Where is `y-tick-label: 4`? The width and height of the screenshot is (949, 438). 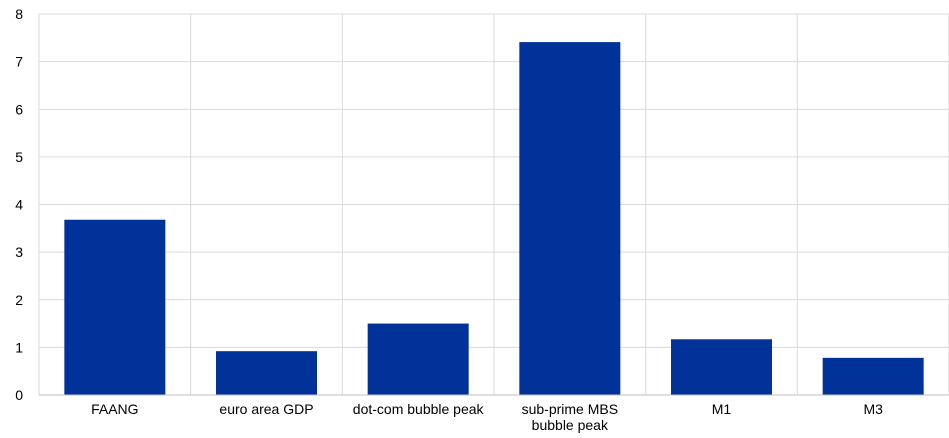
y-tick-label: 4 is located at coordinates (19, 205).